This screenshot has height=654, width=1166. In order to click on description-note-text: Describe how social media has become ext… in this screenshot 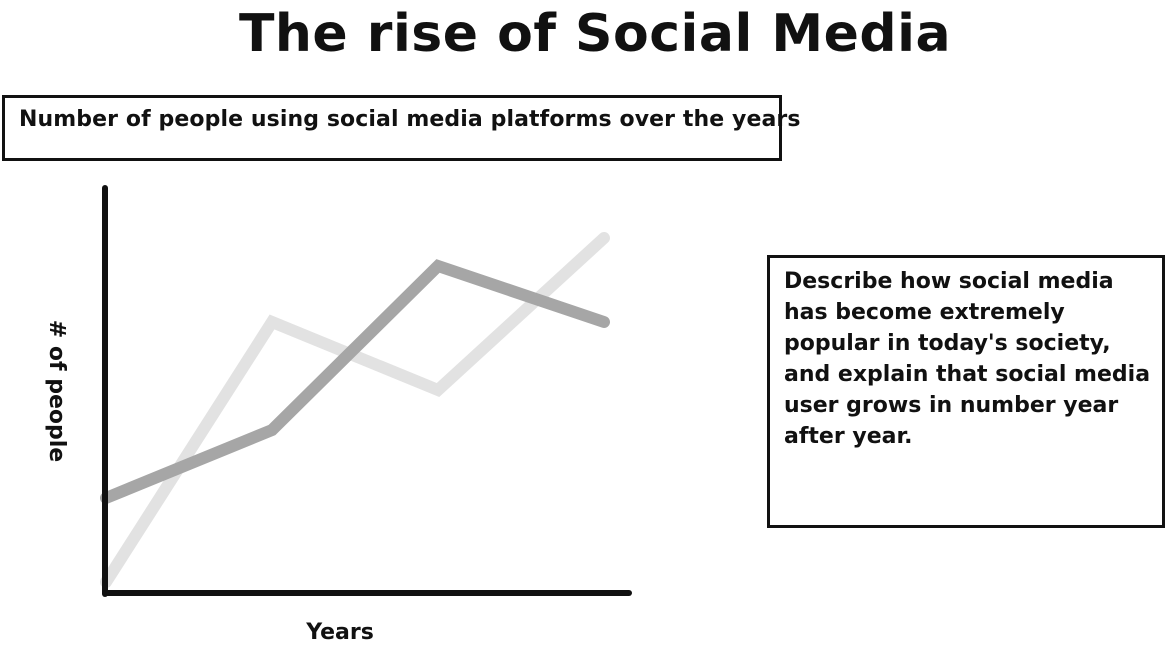, I will do `click(967, 359)`.